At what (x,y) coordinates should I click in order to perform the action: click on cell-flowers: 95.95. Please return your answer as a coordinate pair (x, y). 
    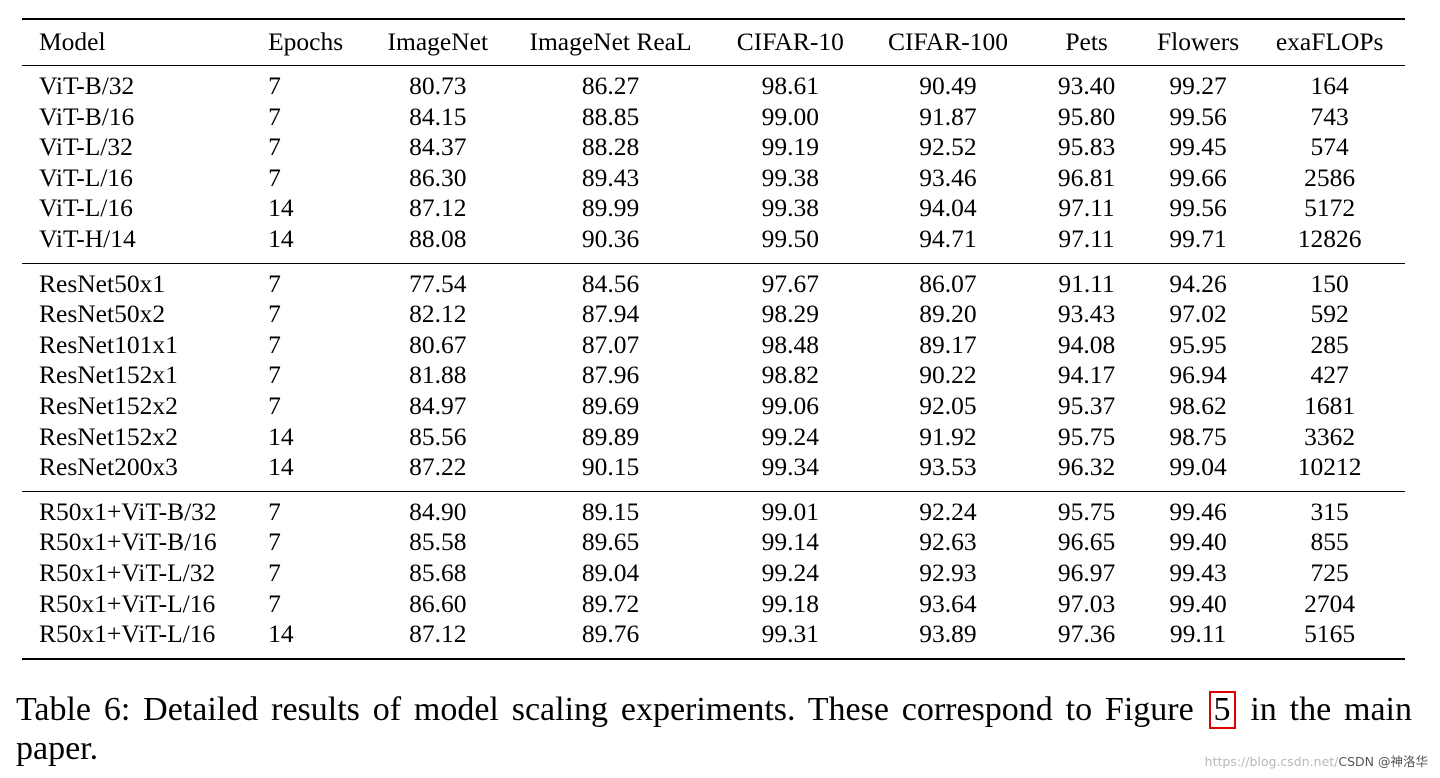
    Looking at the image, I should click on (1198, 344).